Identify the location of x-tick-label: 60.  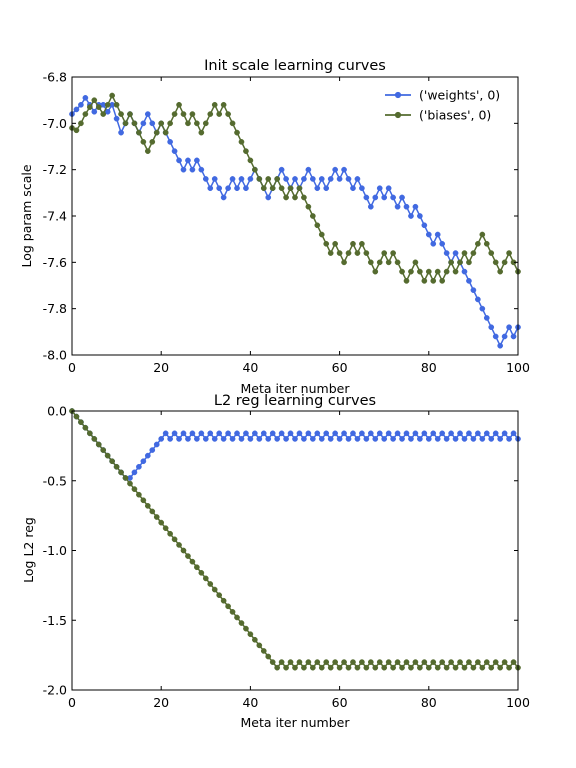
(340, 702).